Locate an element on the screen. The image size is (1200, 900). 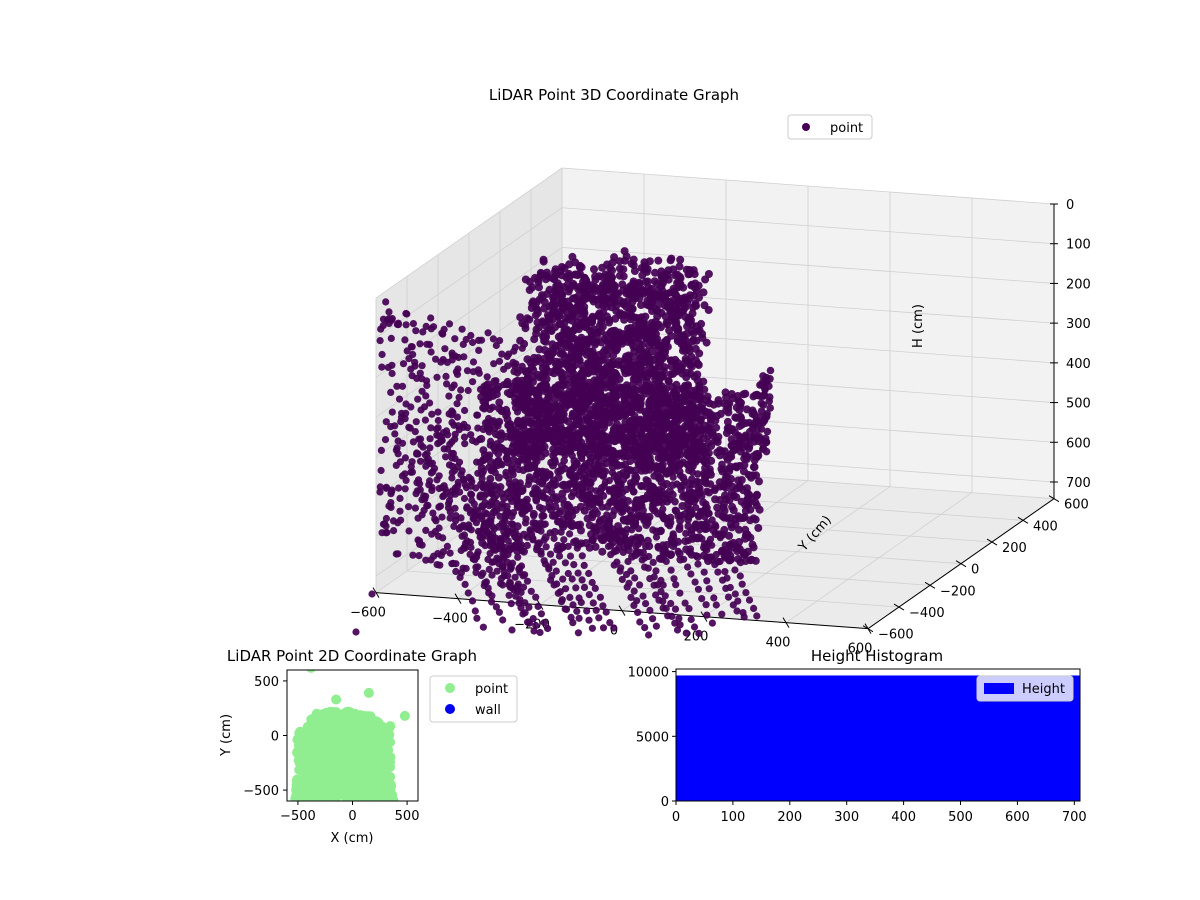
point-2d is located at coordinates (311, 798).